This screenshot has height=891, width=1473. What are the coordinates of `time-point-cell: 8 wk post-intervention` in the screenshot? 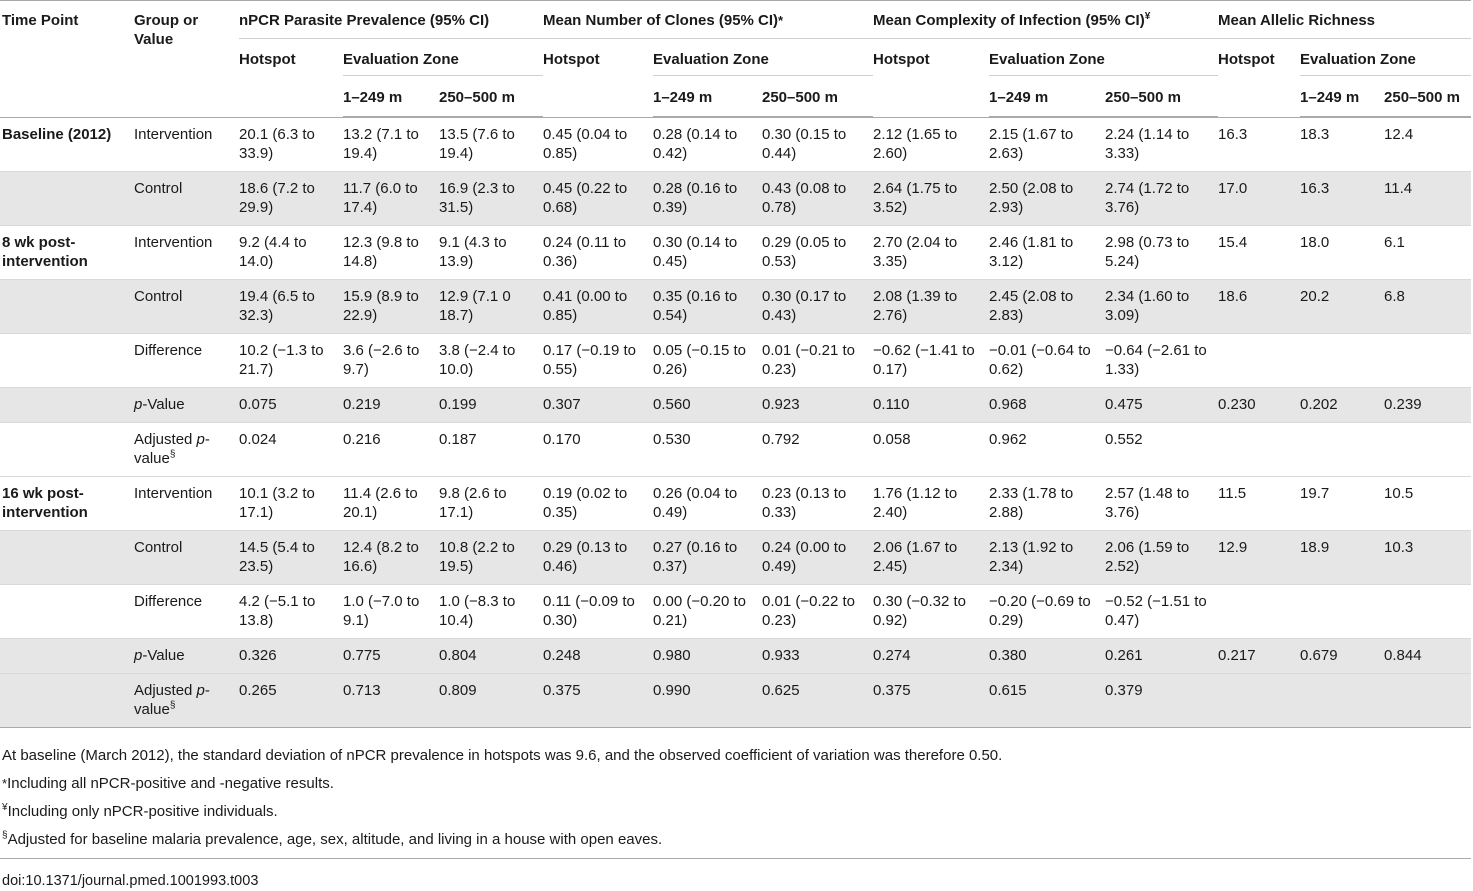 It's located at (45, 252).